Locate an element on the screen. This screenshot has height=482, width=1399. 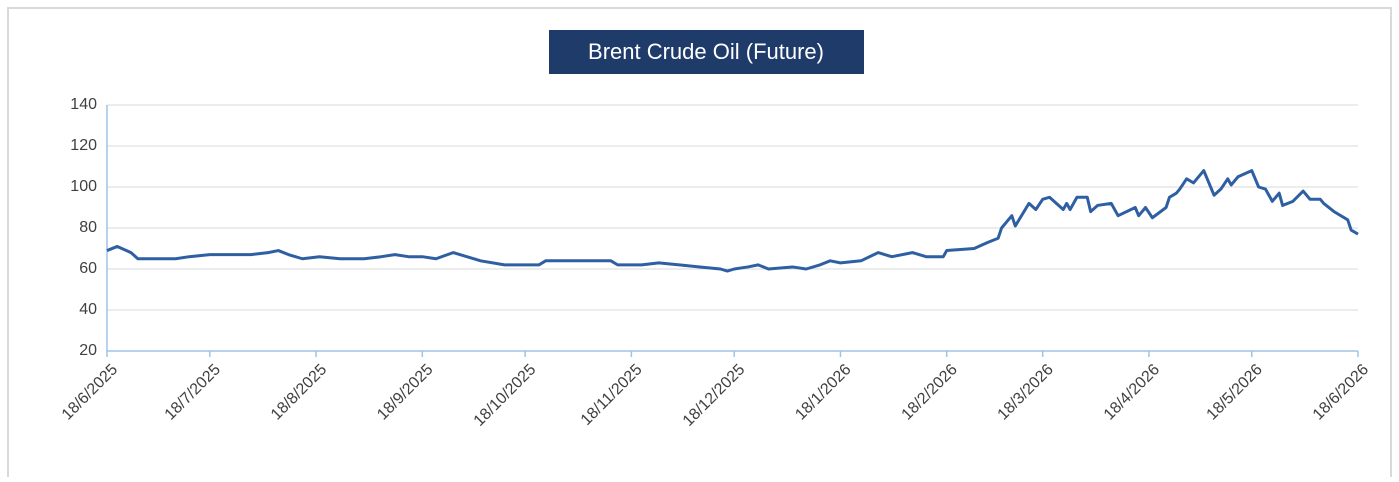
title-box is located at coordinates (706, 52).